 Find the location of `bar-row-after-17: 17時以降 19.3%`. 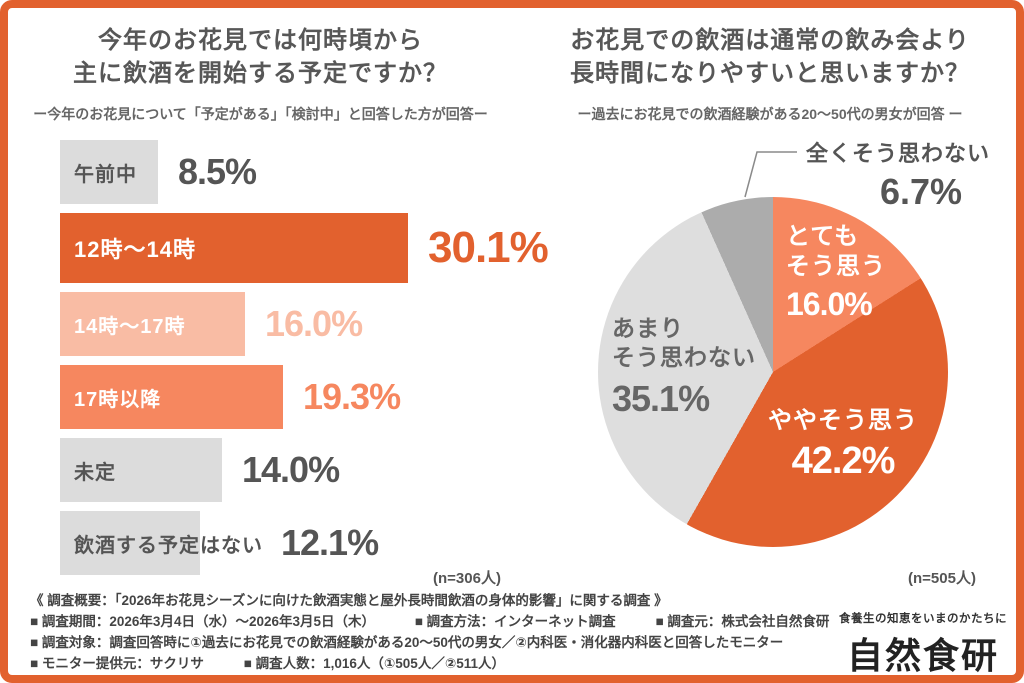

bar-row-after-17: 17時以降 19.3% is located at coordinates (290, 397).